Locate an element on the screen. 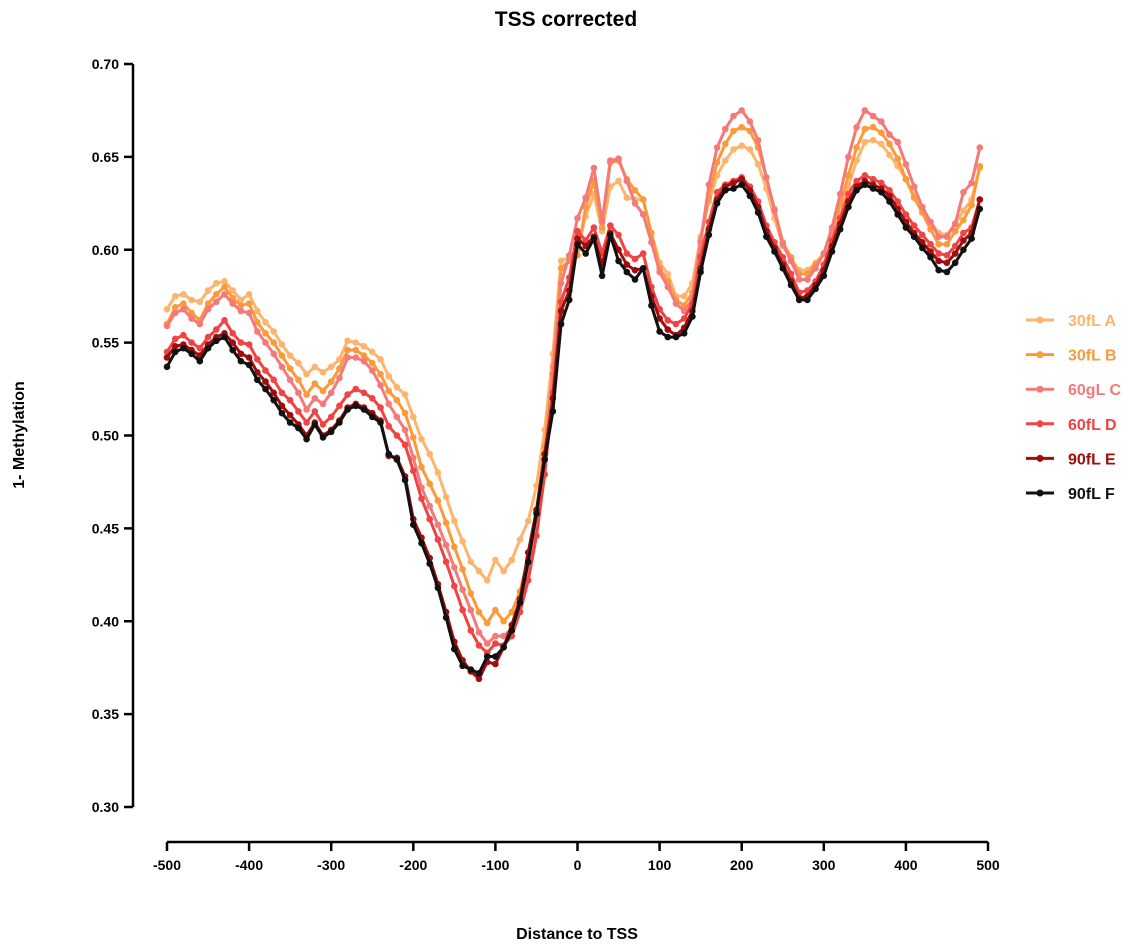  chart-title: TSS corrected is located at coordinates (566, 19).